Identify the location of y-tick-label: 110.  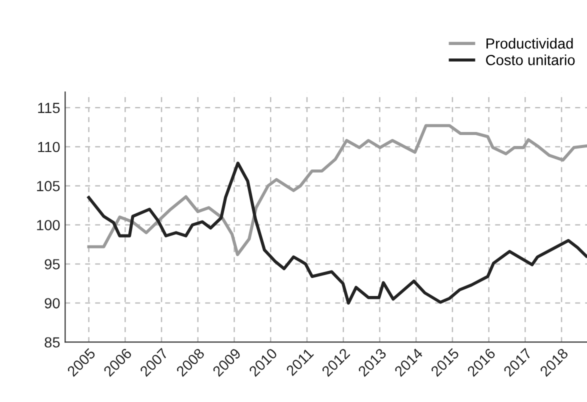
(49, 147).